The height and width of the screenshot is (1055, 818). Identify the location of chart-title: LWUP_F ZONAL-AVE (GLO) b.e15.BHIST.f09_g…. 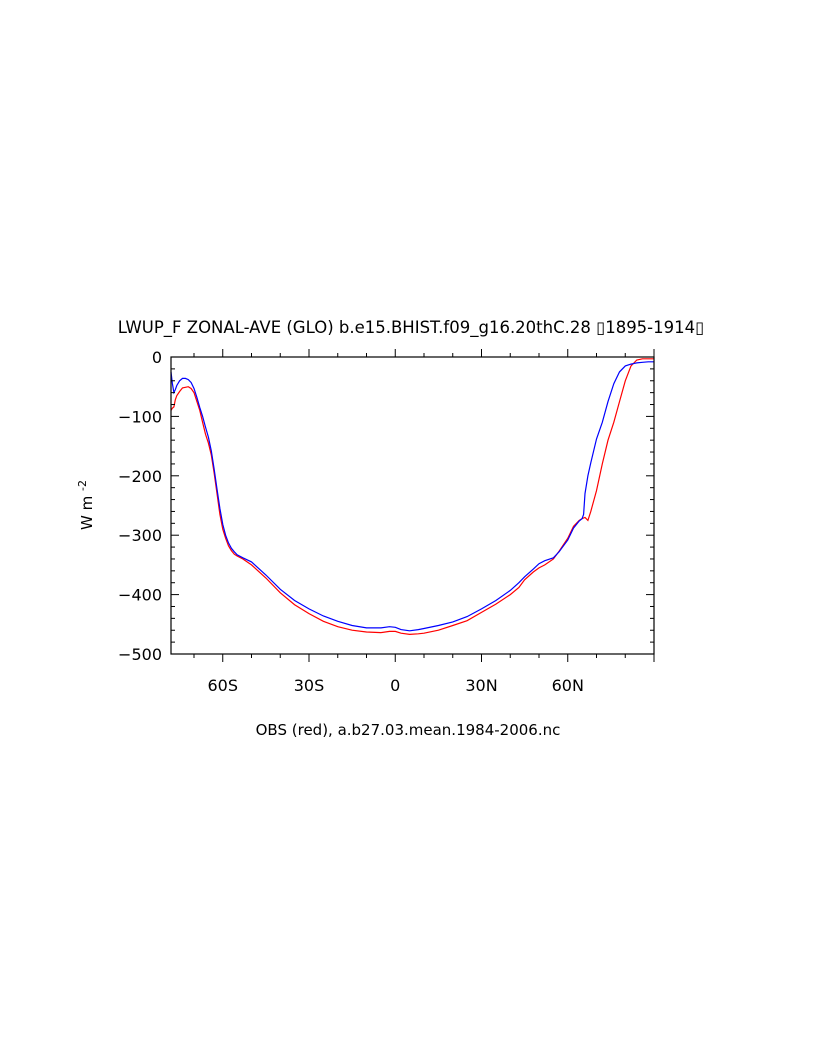
(411, 328).